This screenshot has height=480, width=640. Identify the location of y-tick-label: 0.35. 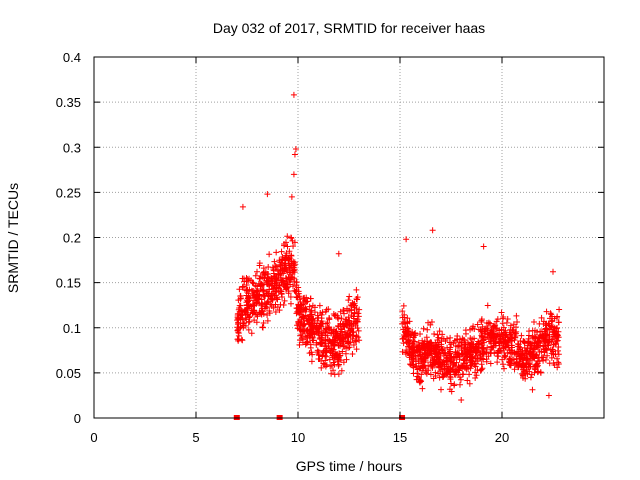
(68, 102).